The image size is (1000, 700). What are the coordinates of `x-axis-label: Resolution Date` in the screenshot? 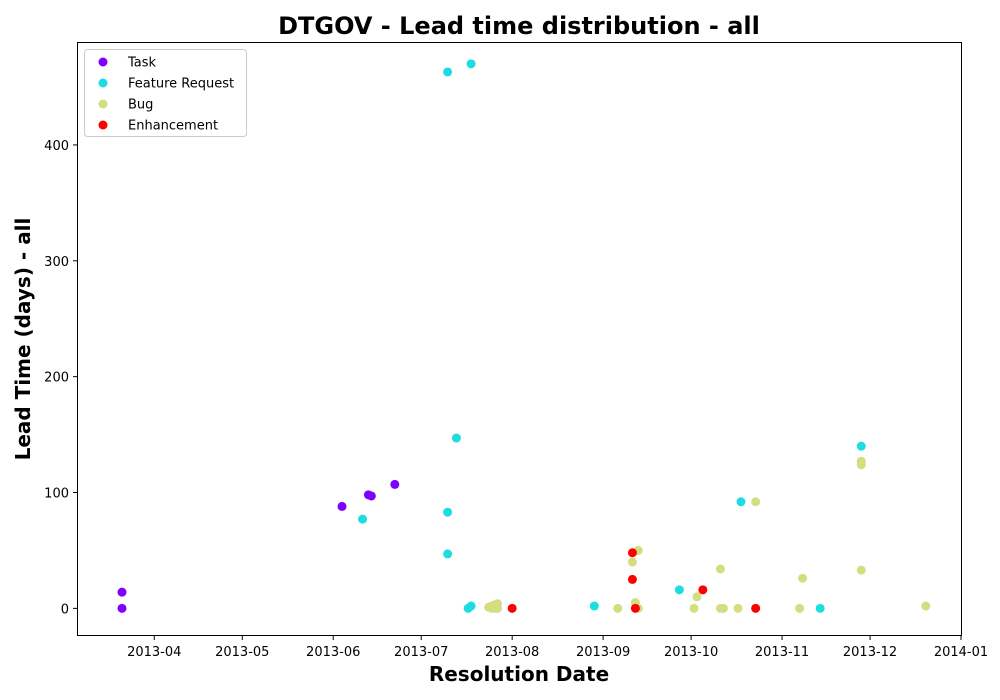 It's located at (519, 674).